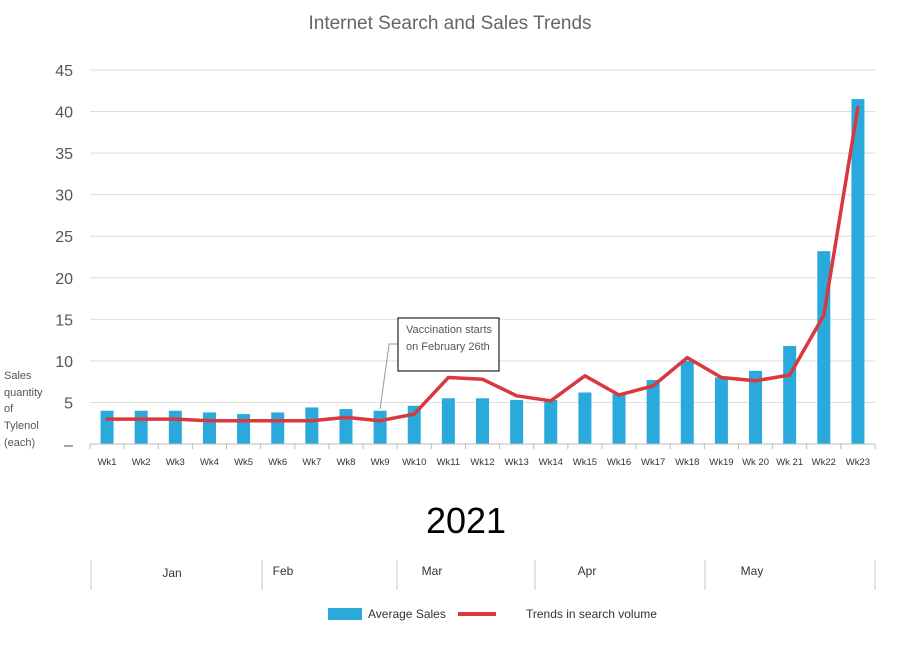 This screenshot has width=900, height=655. I want to click on x-tick-label: Wk10, so click(414, 462).